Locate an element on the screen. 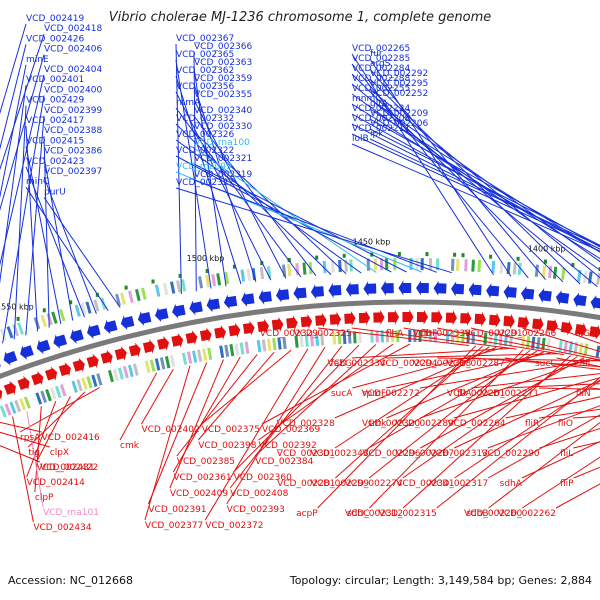 Image resolution: width=600 pixels, height=600 pixels. gene-label: VCD_002397 is located at coordinates (73, 172).